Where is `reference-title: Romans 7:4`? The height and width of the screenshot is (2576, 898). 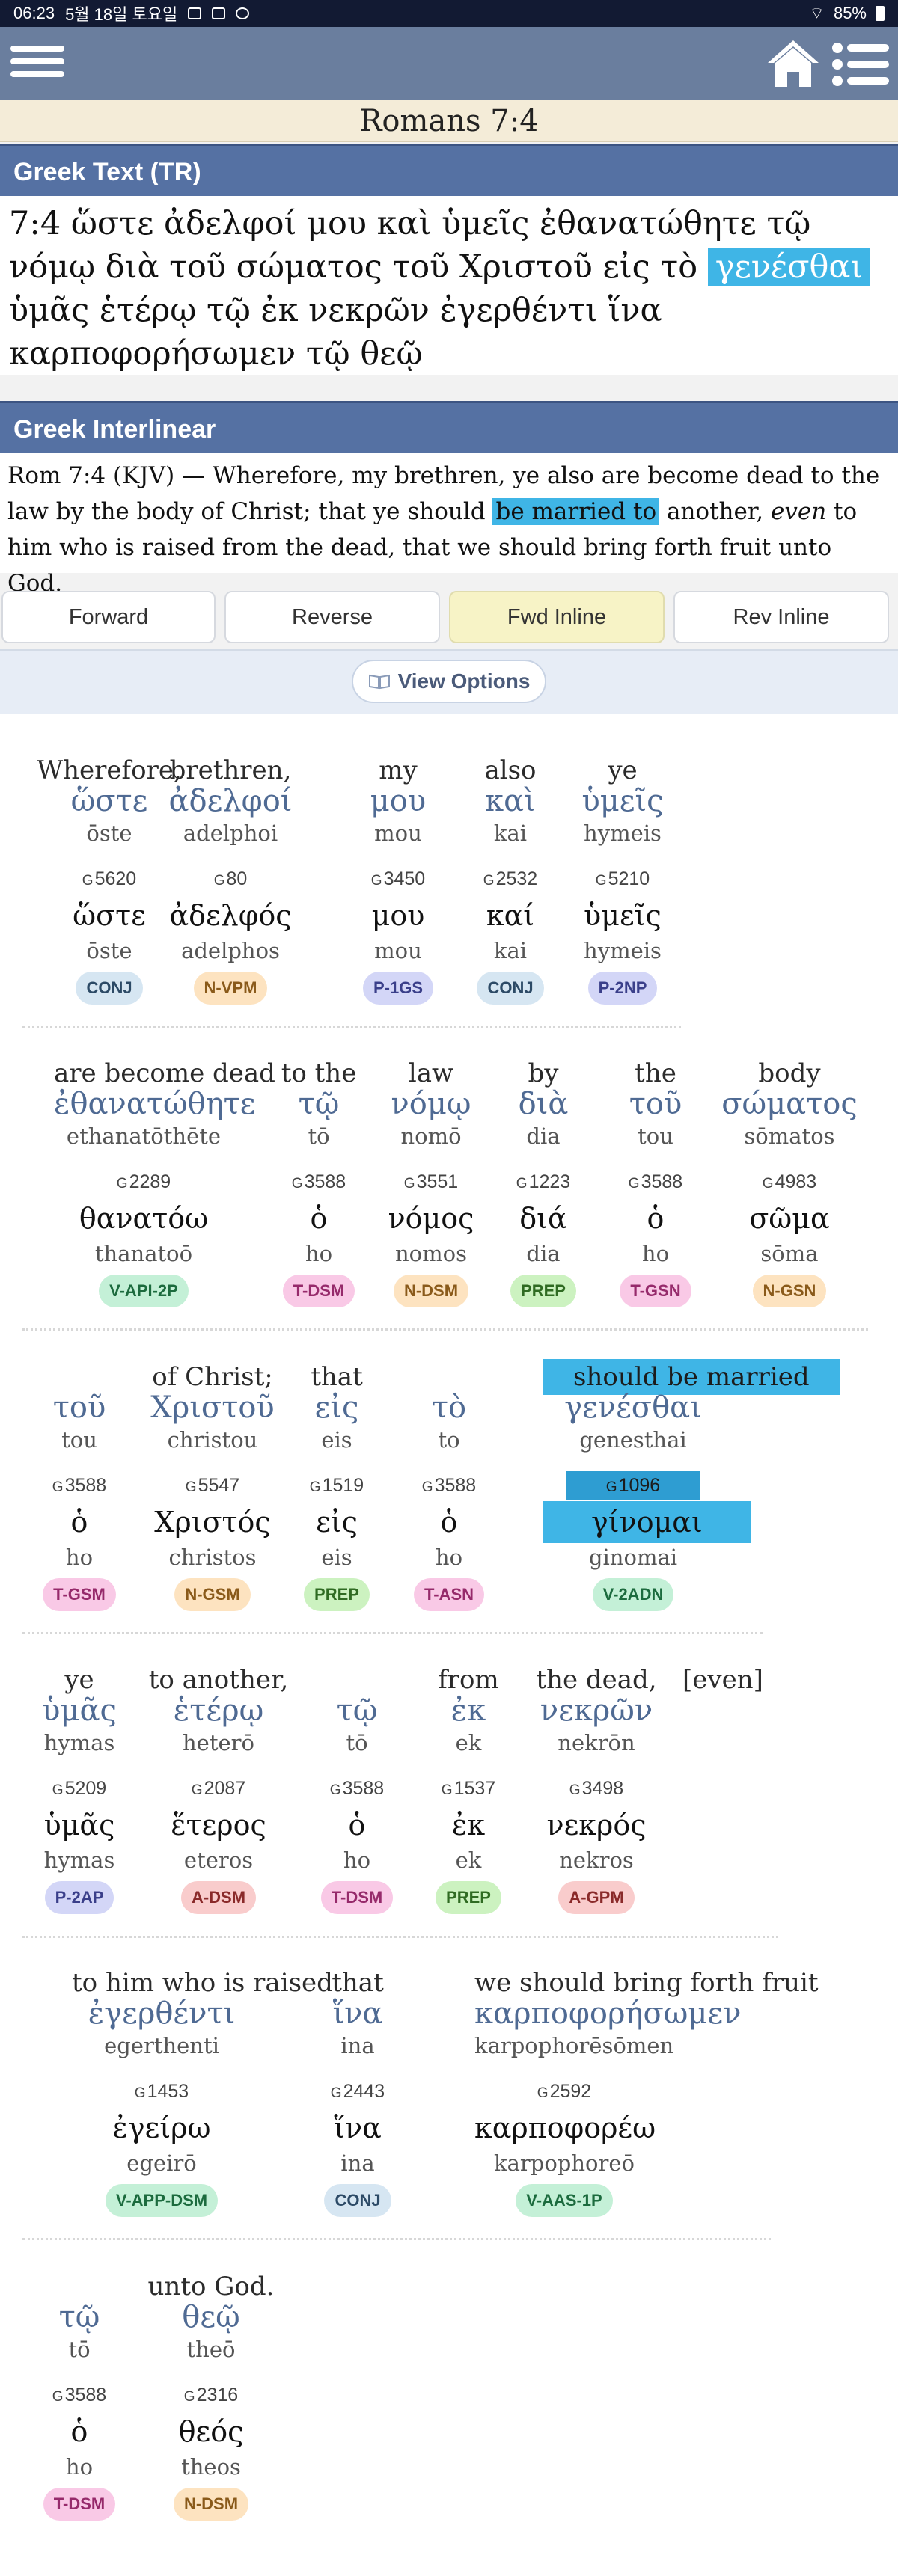 reference-title: Romans 7:4 is located at coordinates (449, 121).